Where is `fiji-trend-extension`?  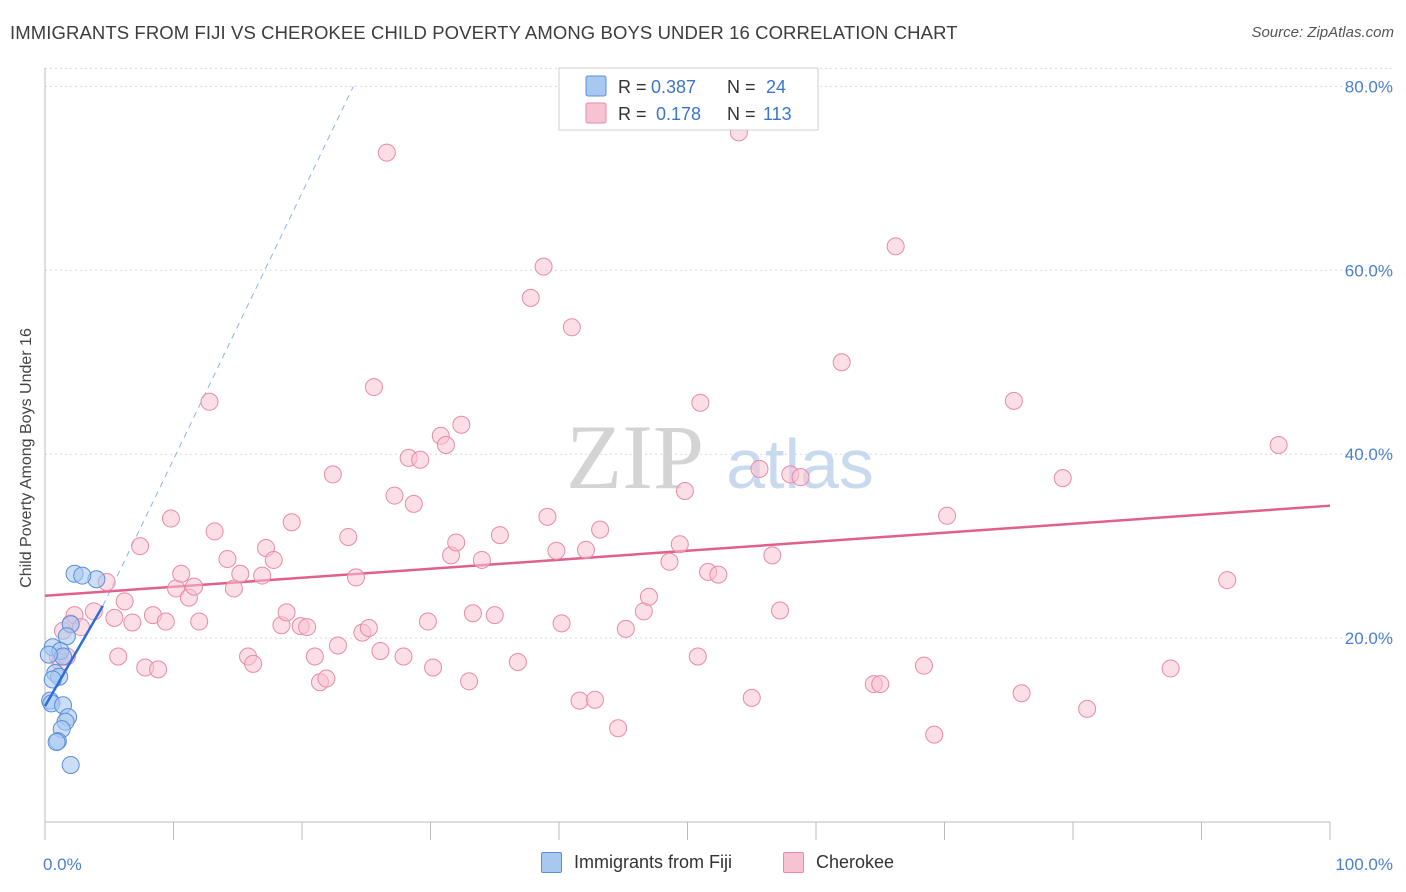
fiji-trend-extension is located at coordinates (228, 346).